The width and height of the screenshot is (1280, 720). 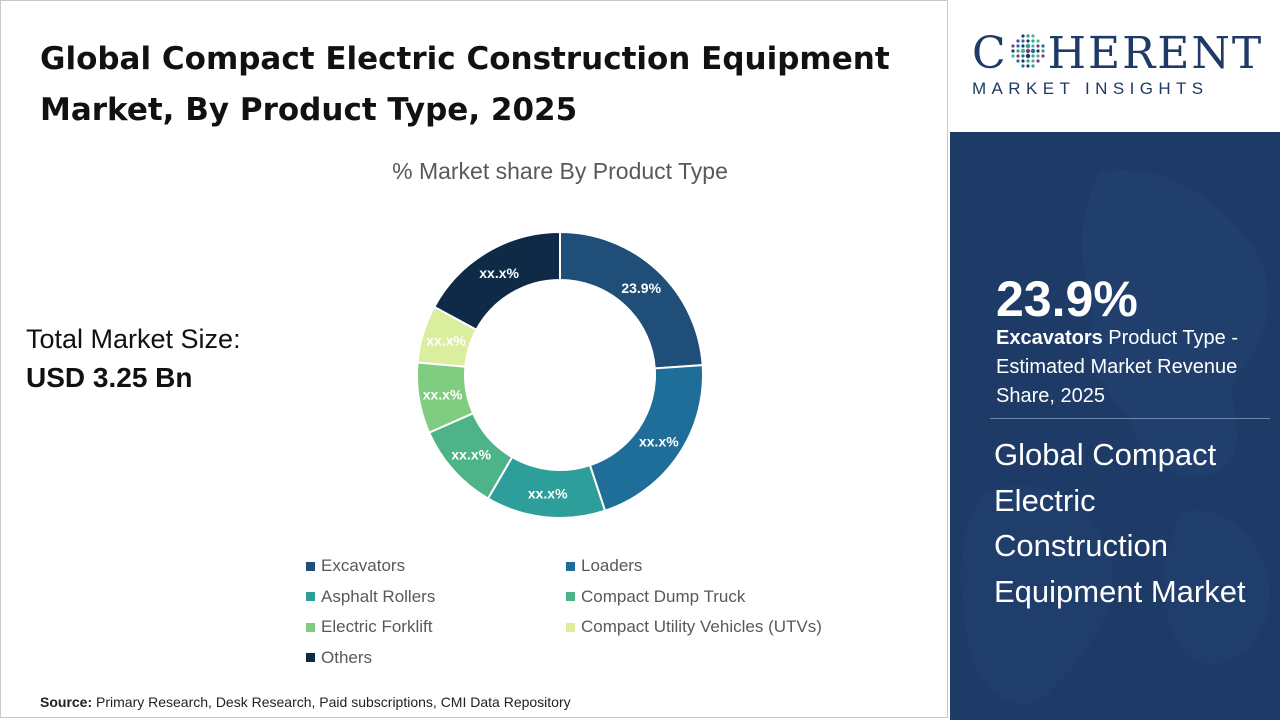 What do you see at coordinates (109, 377) in the screenshot?
I see `total-market-value: USD 3.25 Bn` at bounding box center [109, 377].